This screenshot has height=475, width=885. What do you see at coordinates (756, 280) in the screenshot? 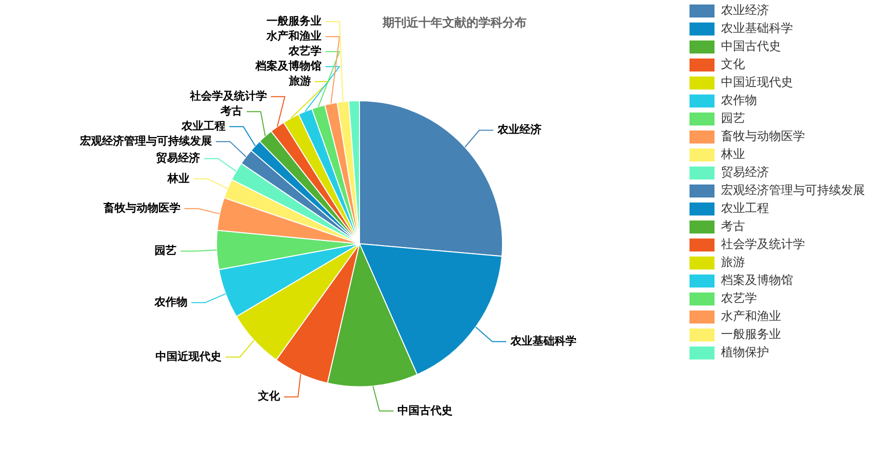
I see `legend-label: 档案及博物馆` at bounding box center [756, 280].